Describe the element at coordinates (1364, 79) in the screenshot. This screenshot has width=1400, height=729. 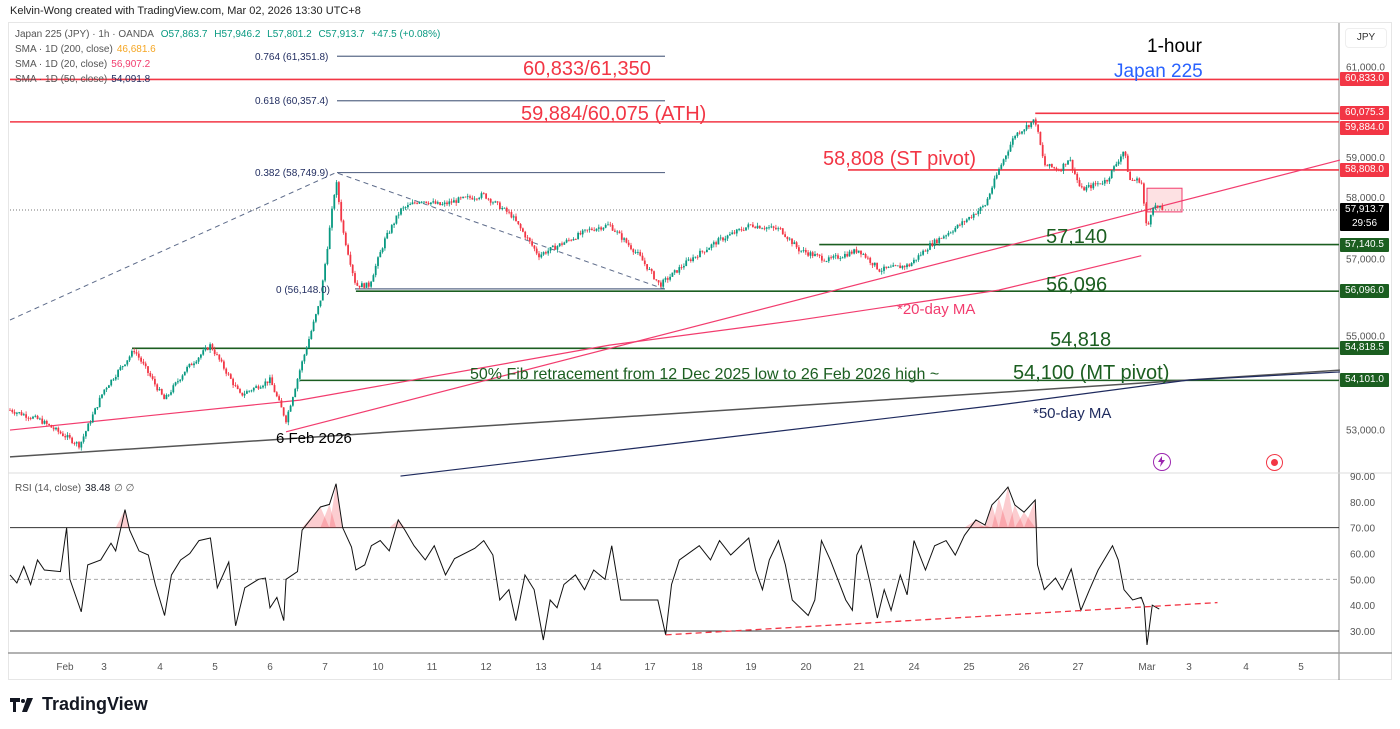
I see `price-tag: 60,833.0` at that location.